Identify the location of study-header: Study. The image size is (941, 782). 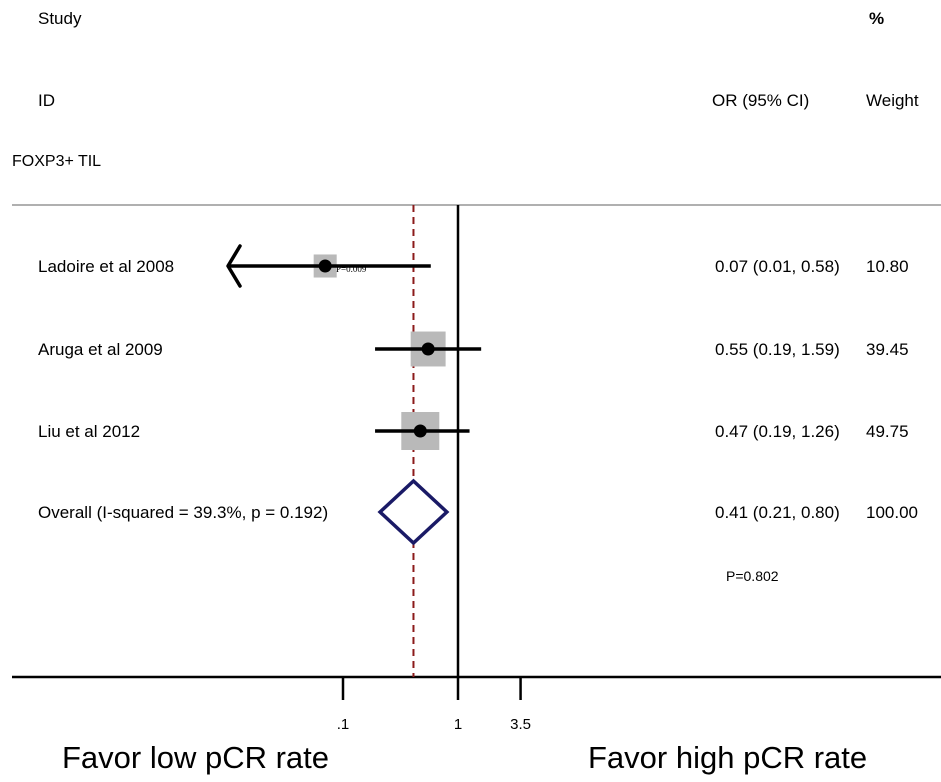
(60, 18).